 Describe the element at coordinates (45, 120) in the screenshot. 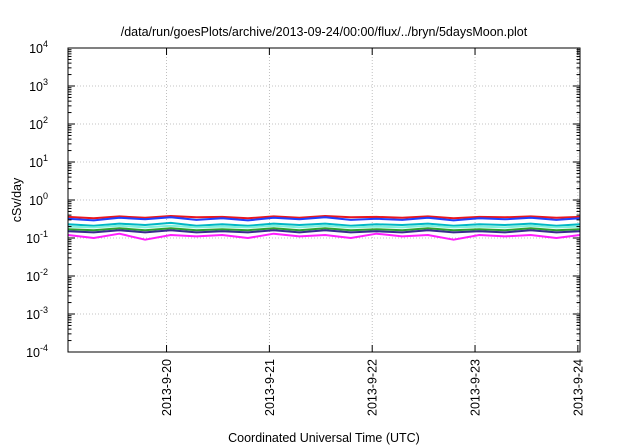

I see `y-tick-exponent: 2` at that location.